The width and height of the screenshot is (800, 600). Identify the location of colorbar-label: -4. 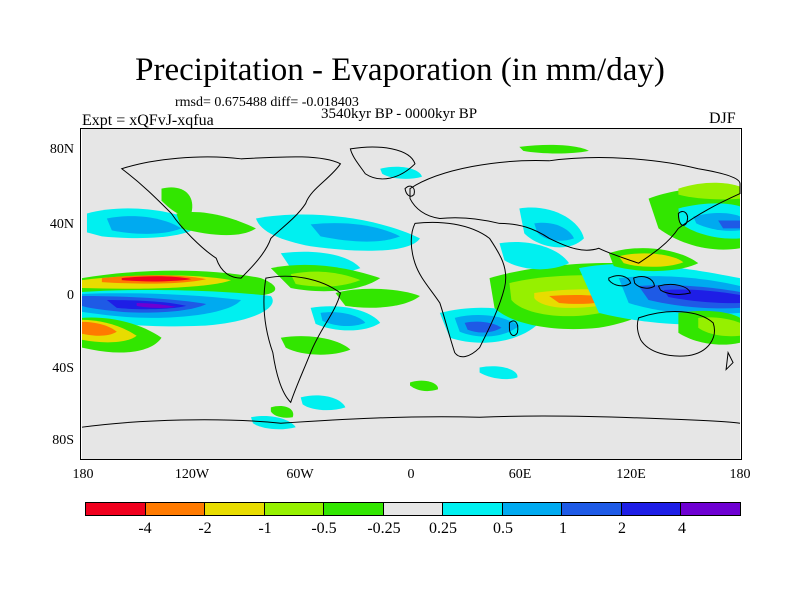
(145, 528).